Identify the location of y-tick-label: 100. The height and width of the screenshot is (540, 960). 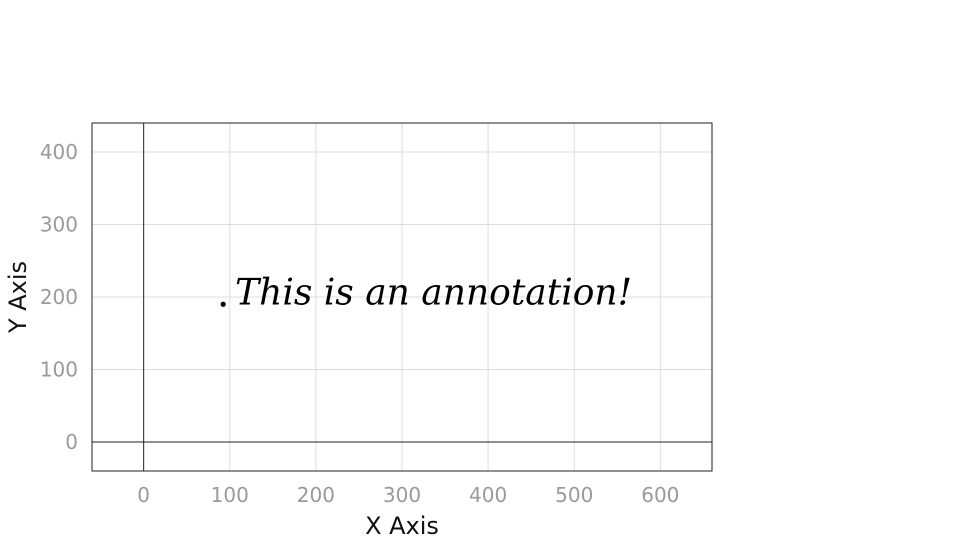
(59, 370).